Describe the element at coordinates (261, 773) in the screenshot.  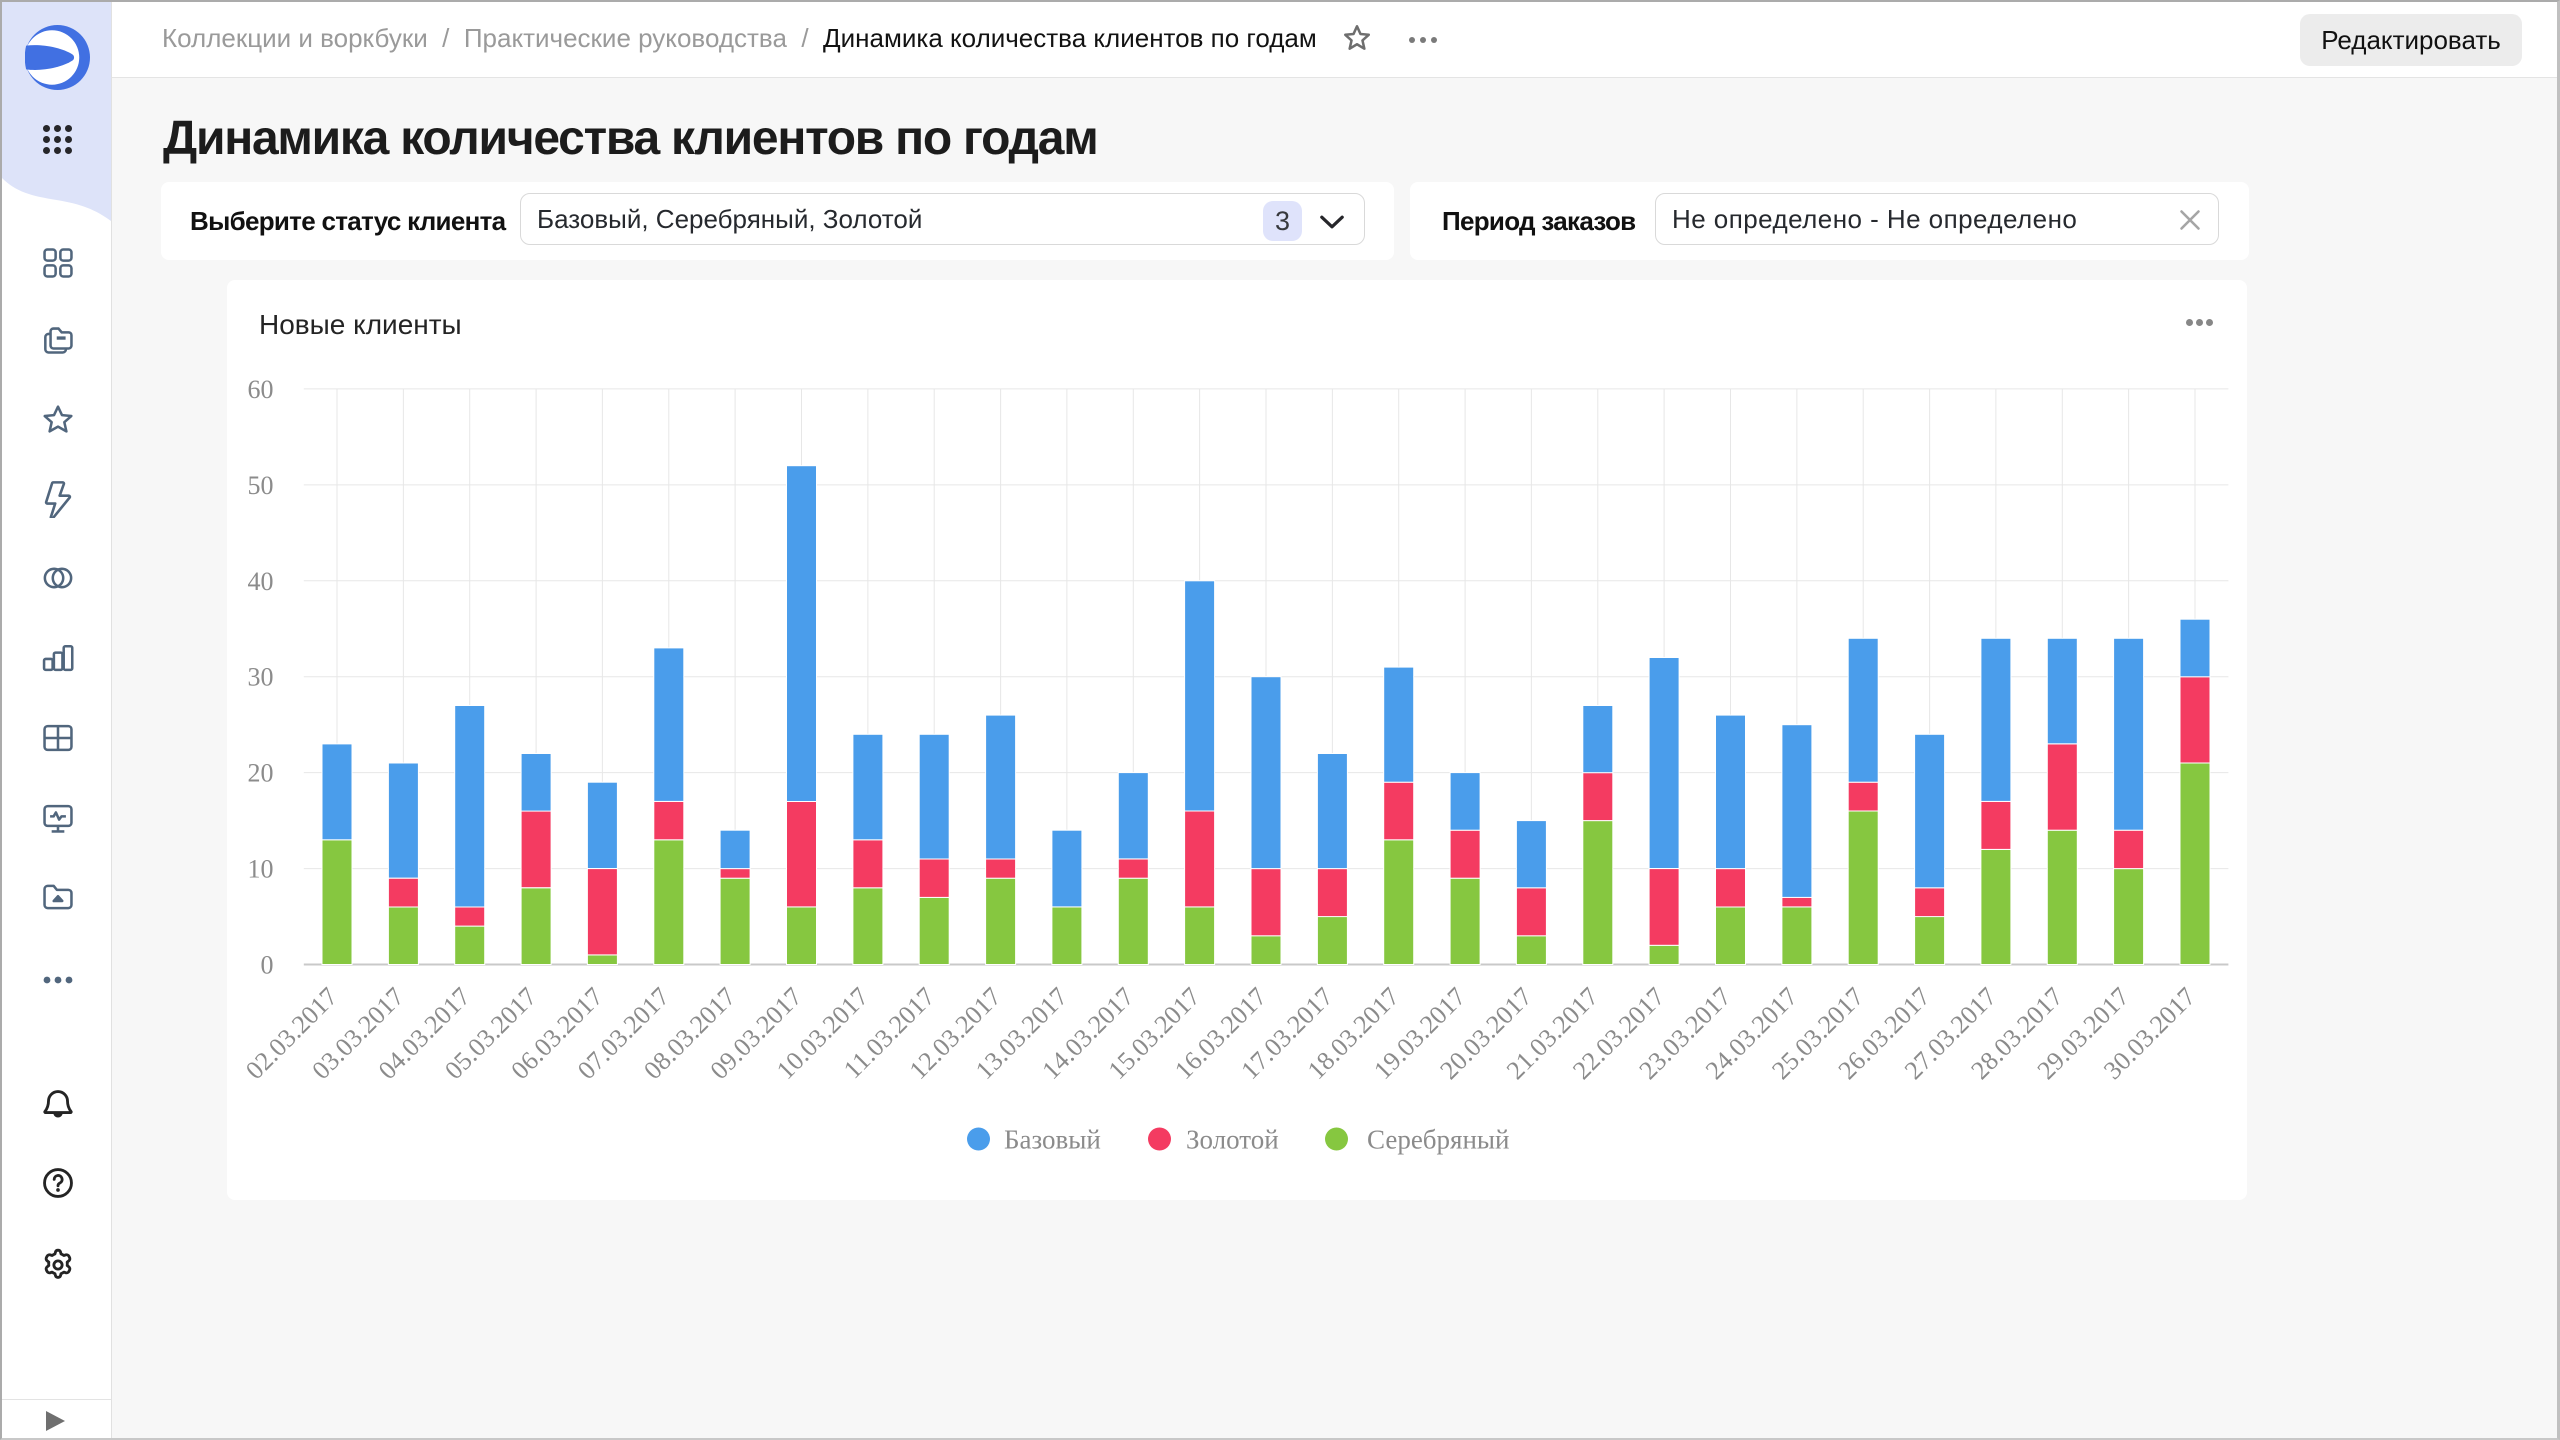
I see `svg-text: 20` at that location.